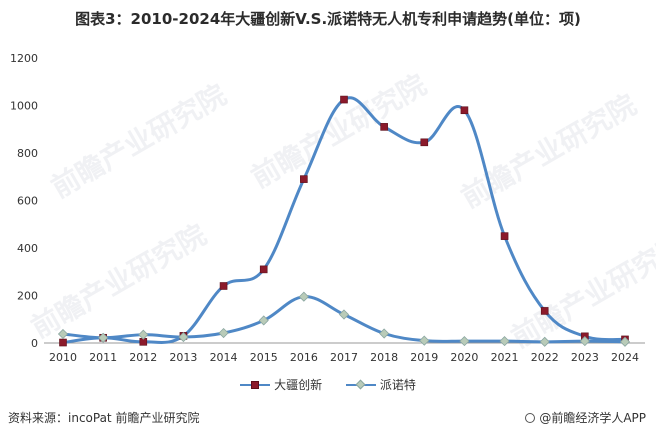 The height and width of the screenshot is (437, 656). Describe the element at coordinates (298, 385) in the screenshot. I see `legend-label-dji: 大疆创新` at that location.